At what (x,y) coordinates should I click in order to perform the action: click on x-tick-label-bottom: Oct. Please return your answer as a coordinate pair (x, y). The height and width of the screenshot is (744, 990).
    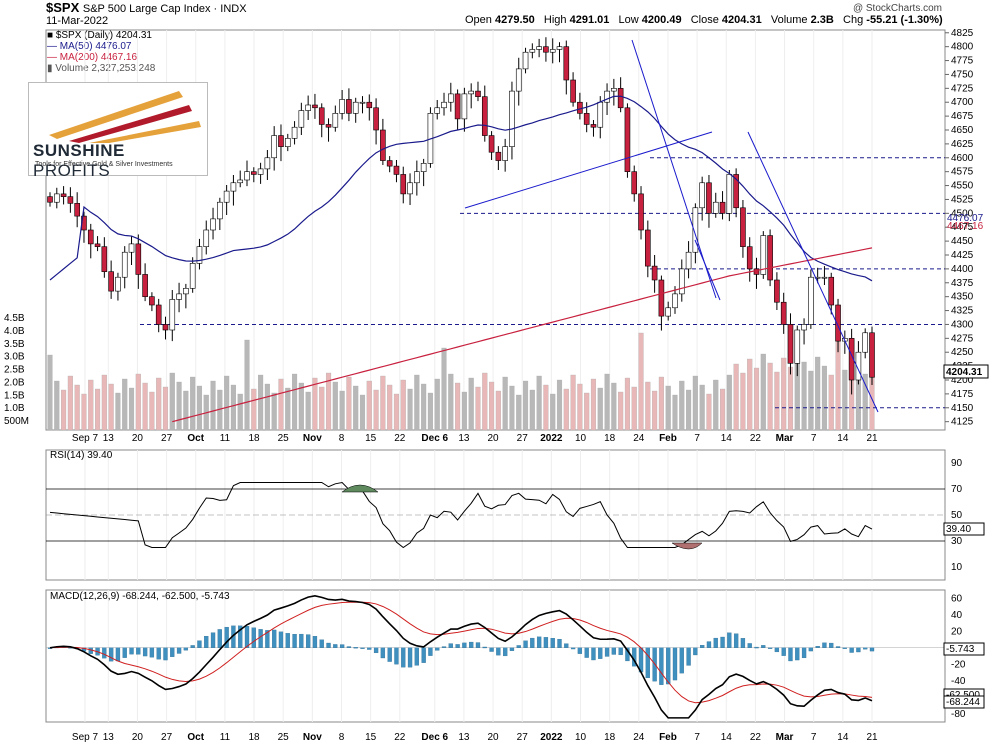
    Looking at the image, I should click on (195, 737).